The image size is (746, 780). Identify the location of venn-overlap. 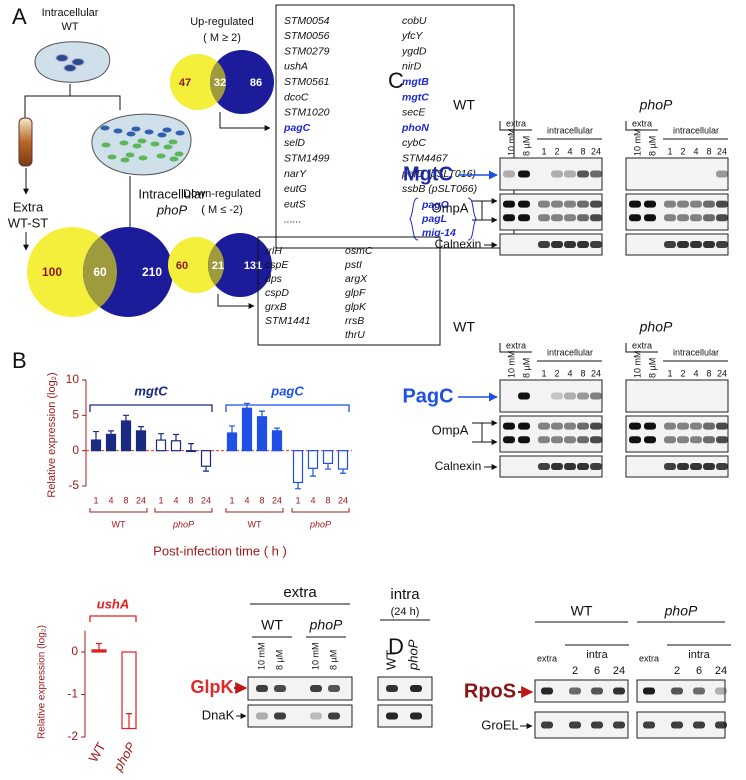
(100, 272).